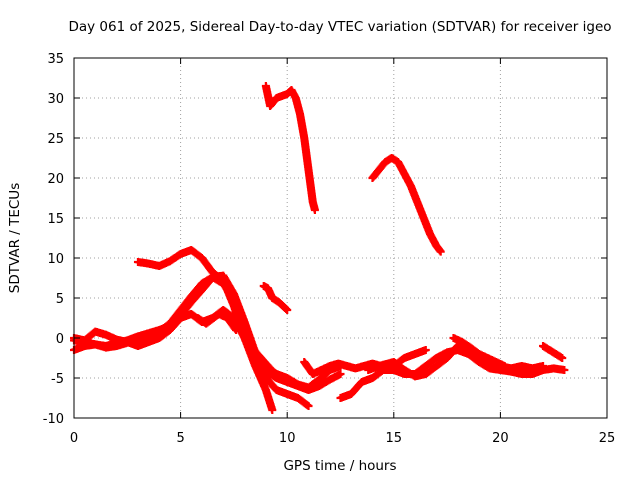 This screenshot has width=640, height=480. What do you see at coordinates (60, 339) in the screenshot?
I see `y-tick-label: 0` at bounding box center [60, 339].